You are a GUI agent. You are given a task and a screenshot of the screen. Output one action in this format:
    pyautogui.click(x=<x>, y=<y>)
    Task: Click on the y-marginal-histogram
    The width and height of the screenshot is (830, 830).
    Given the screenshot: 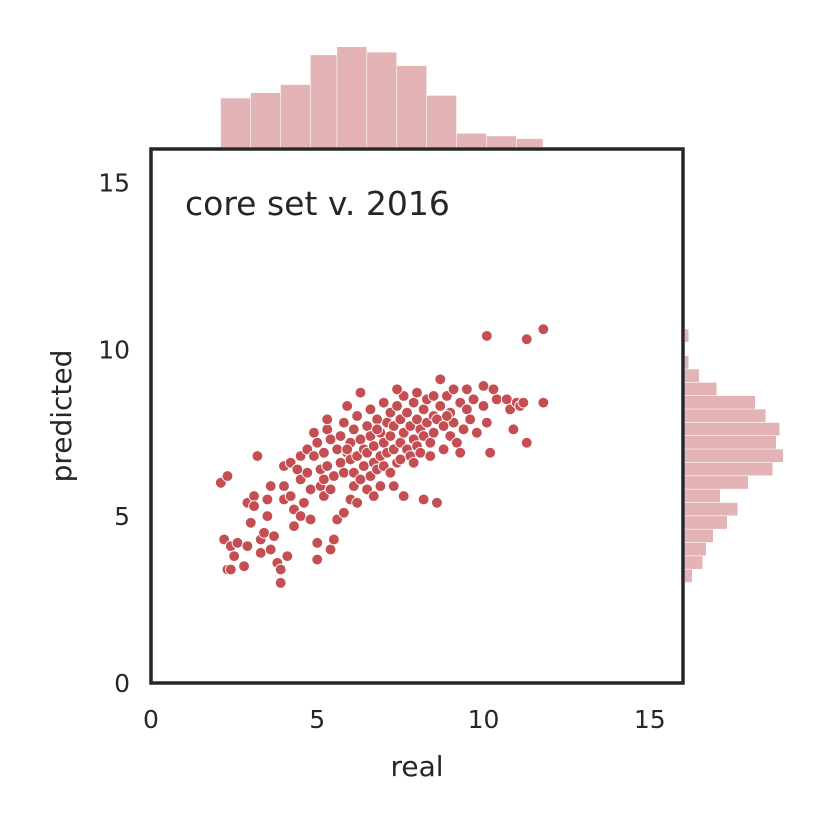 What is the action you would take?
    pyautogui.click(x=734, y=456)
    